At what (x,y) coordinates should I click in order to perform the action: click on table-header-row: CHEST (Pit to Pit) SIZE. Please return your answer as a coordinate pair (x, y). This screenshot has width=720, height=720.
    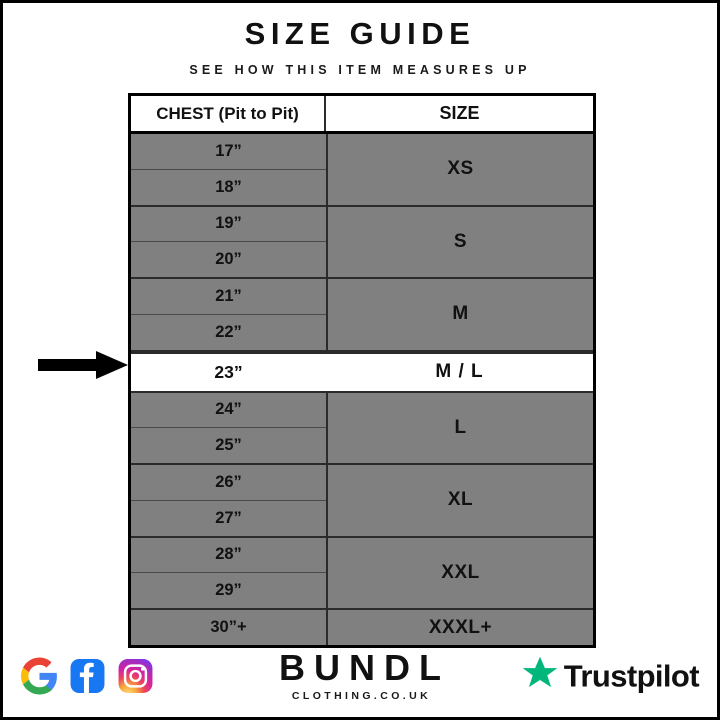
    Looking at the image, I should click on (362, 115).